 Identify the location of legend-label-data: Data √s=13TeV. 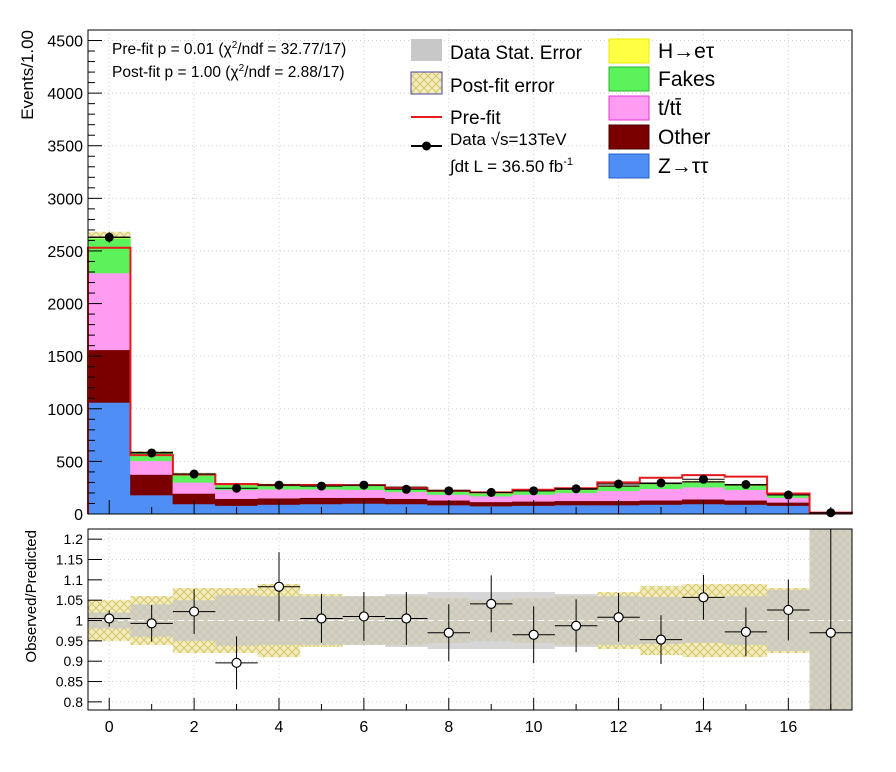
(508, 139).